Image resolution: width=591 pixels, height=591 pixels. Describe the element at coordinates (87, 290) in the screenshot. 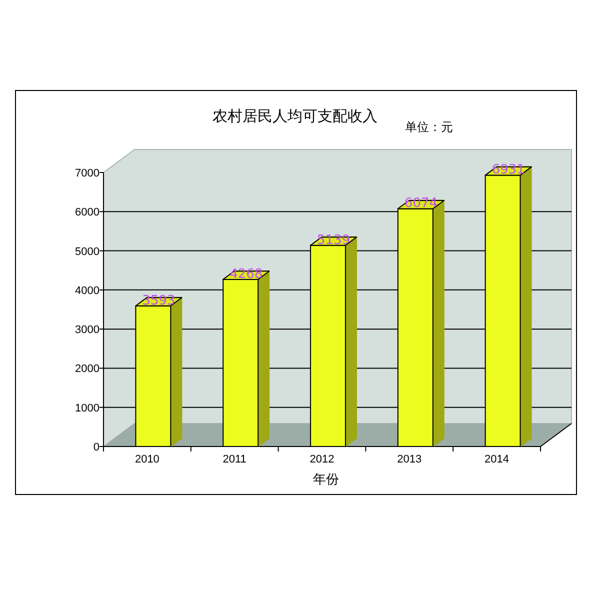

I see `y-tick-label: 4000` at that location.